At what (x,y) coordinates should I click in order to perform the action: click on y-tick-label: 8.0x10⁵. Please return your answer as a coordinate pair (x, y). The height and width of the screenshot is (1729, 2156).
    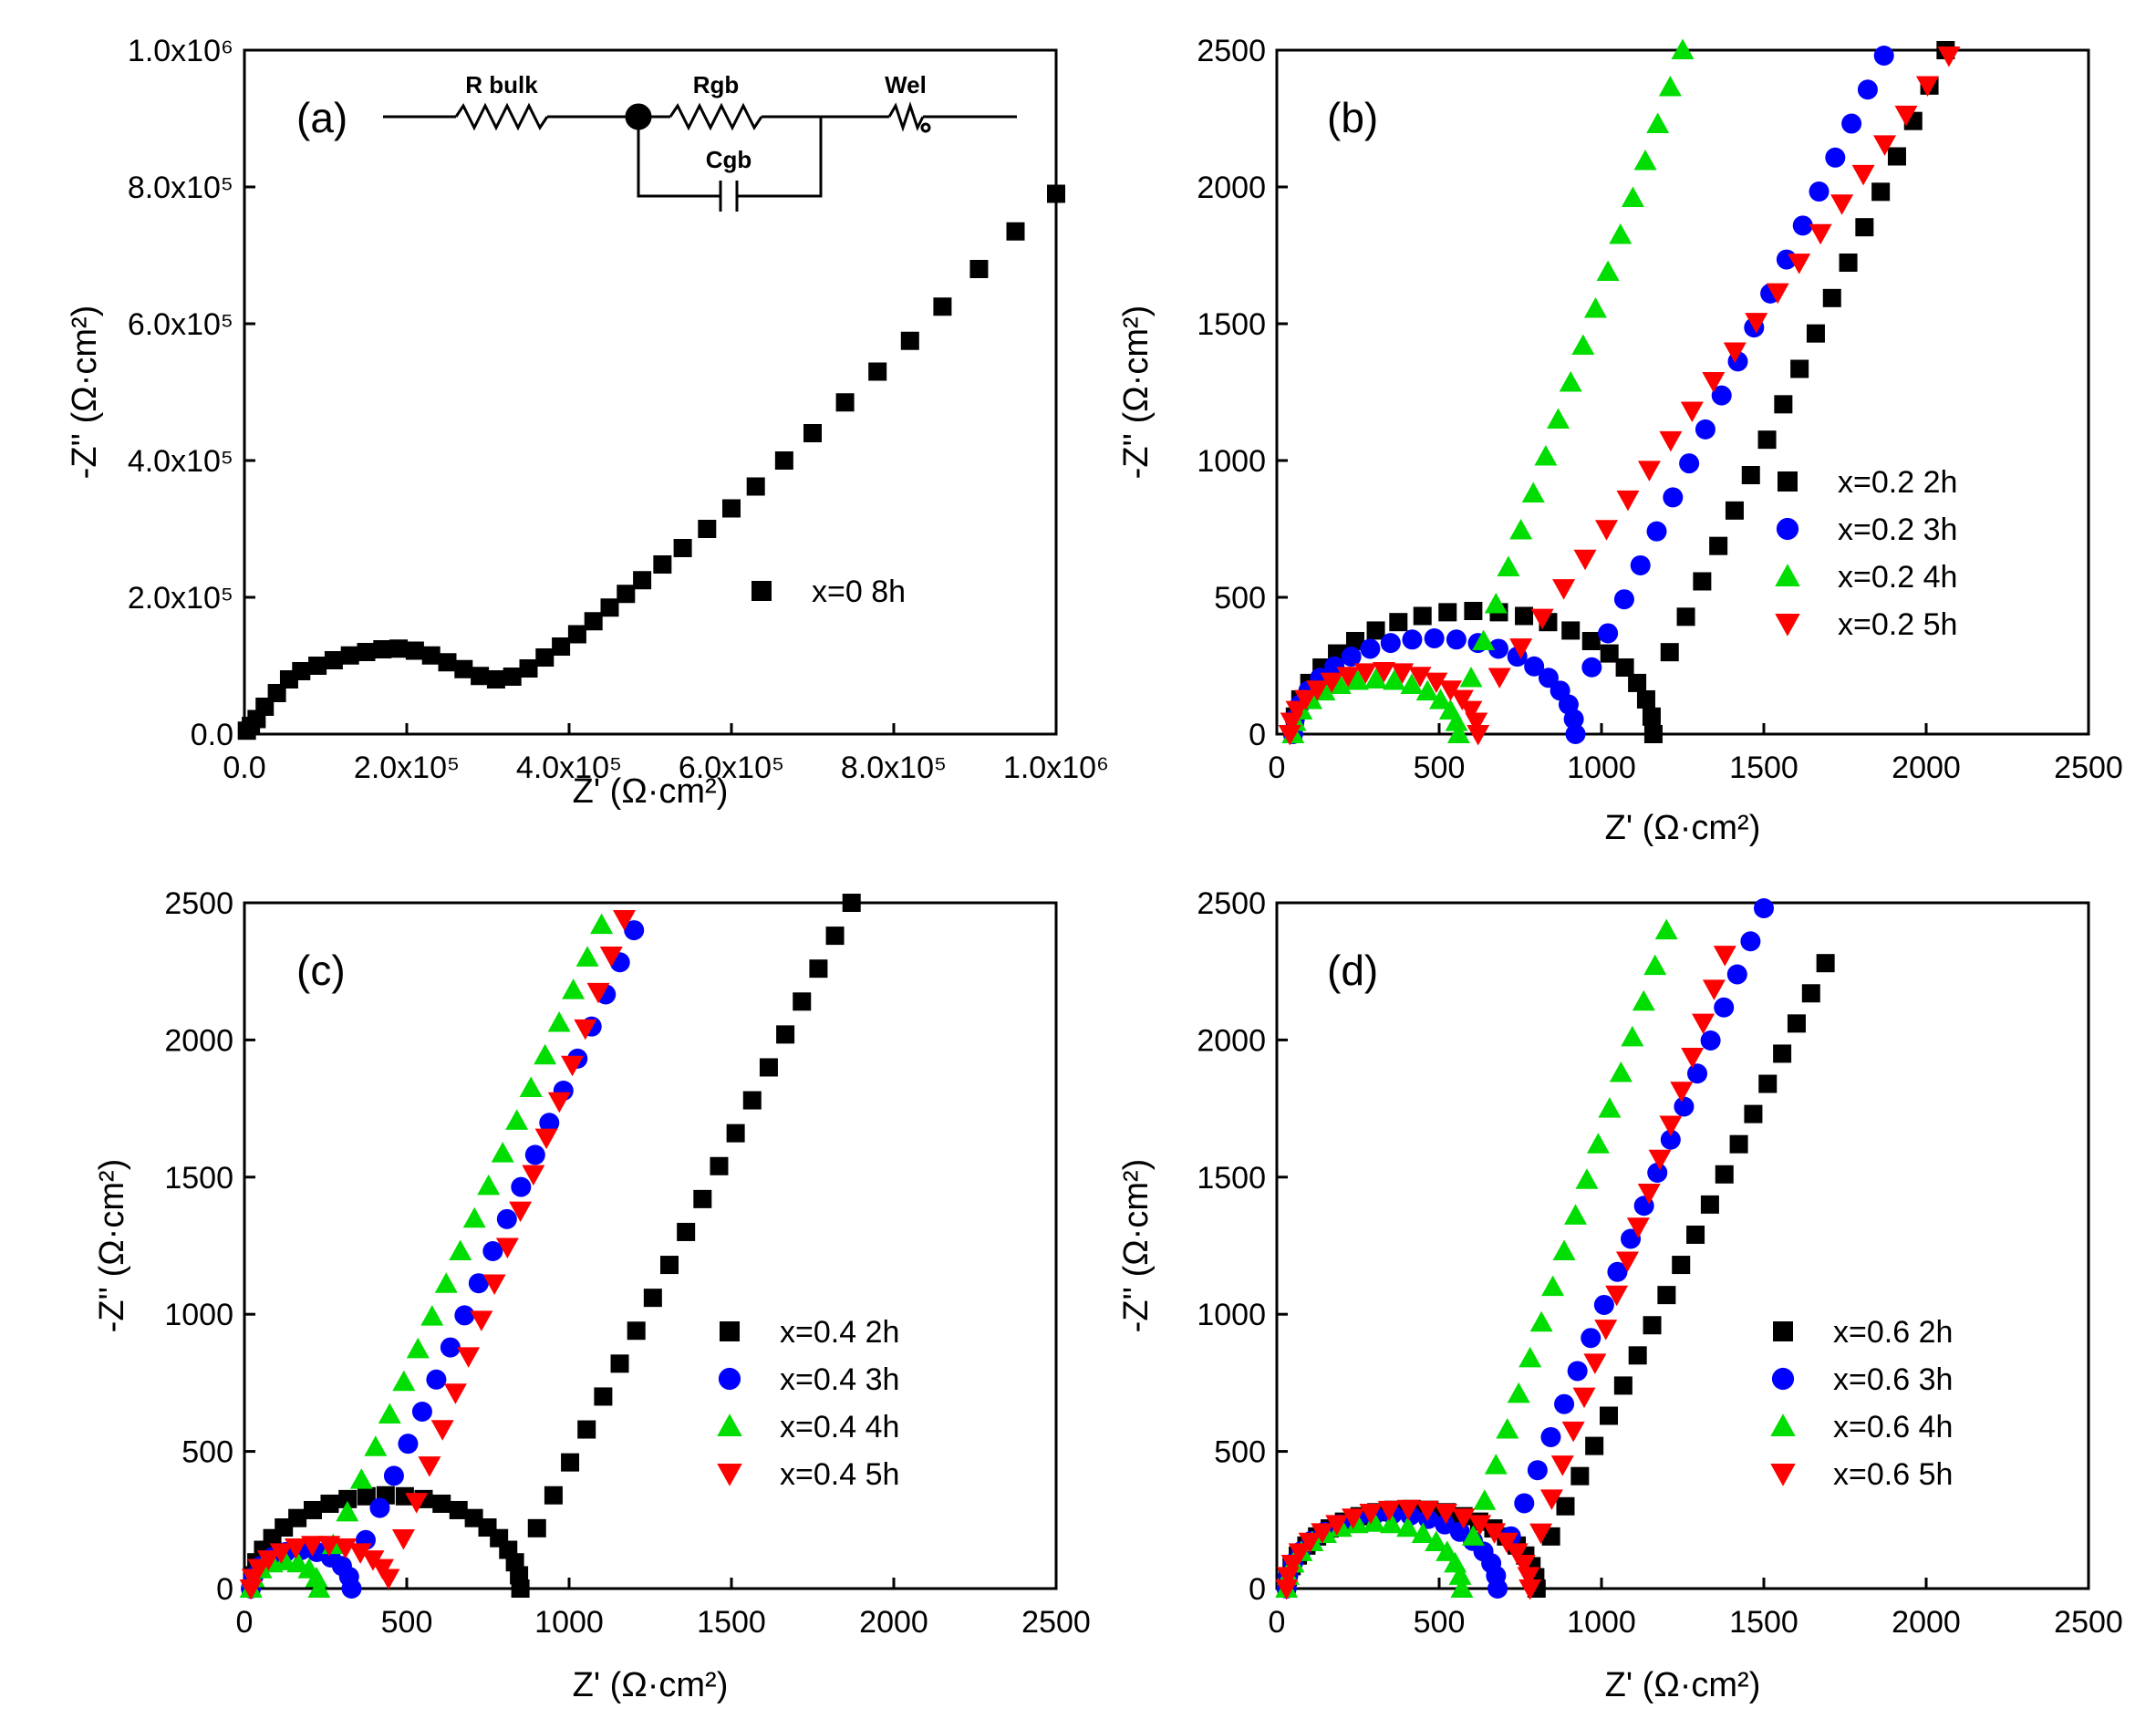
    Looking at the image, I should click on (180, 188).